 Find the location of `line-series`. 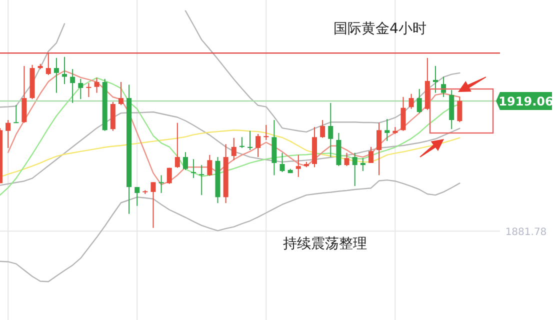

line-series is located at coordinates (230, 154).